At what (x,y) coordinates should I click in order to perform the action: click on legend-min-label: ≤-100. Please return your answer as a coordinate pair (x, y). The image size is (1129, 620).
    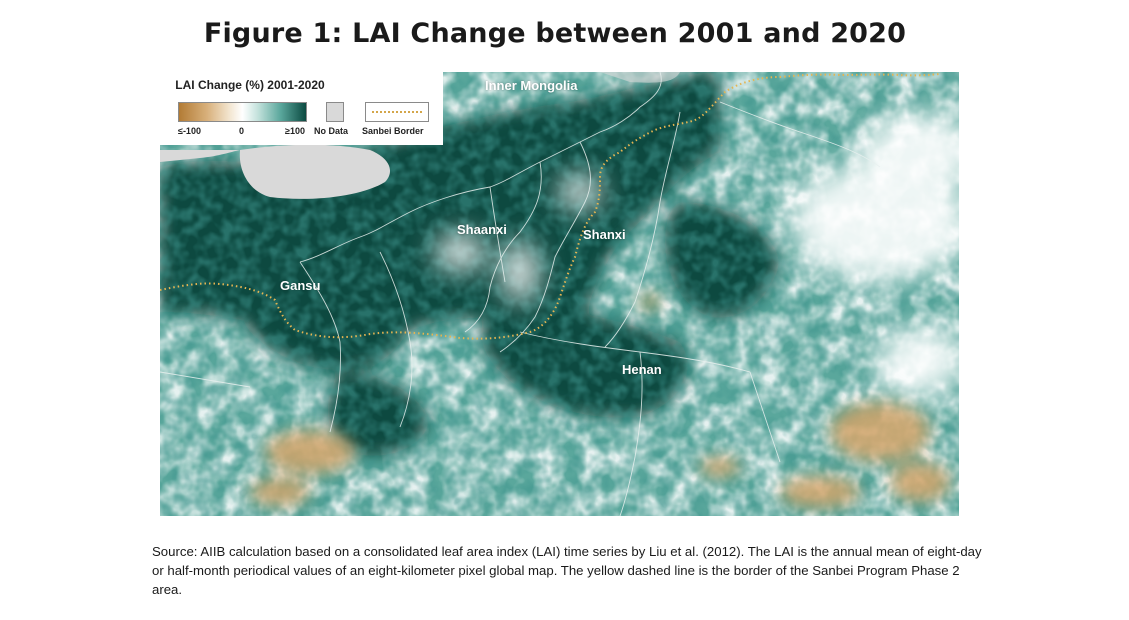
    Looking at the image, I should click on (189, 131).